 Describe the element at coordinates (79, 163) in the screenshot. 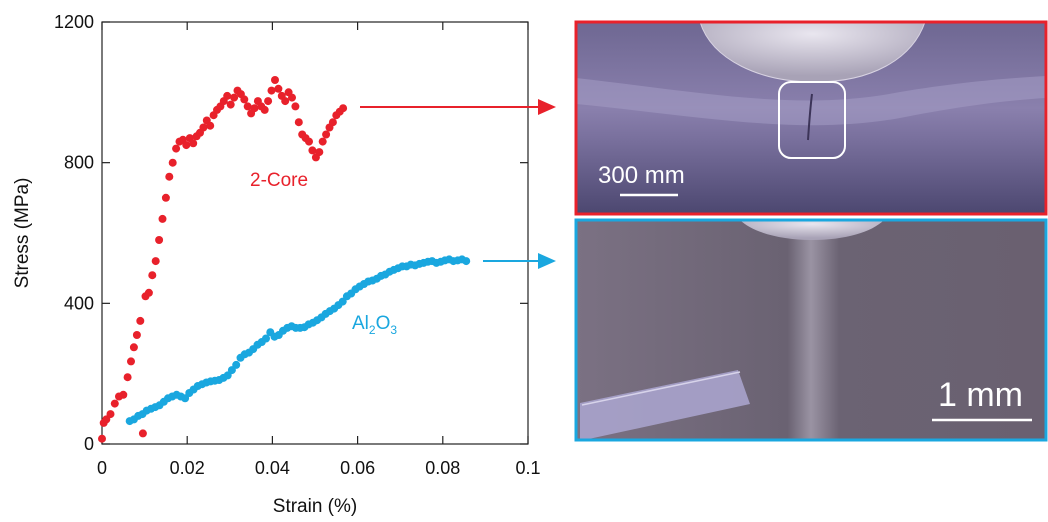

I see `y-tick-label: 800` at that location.